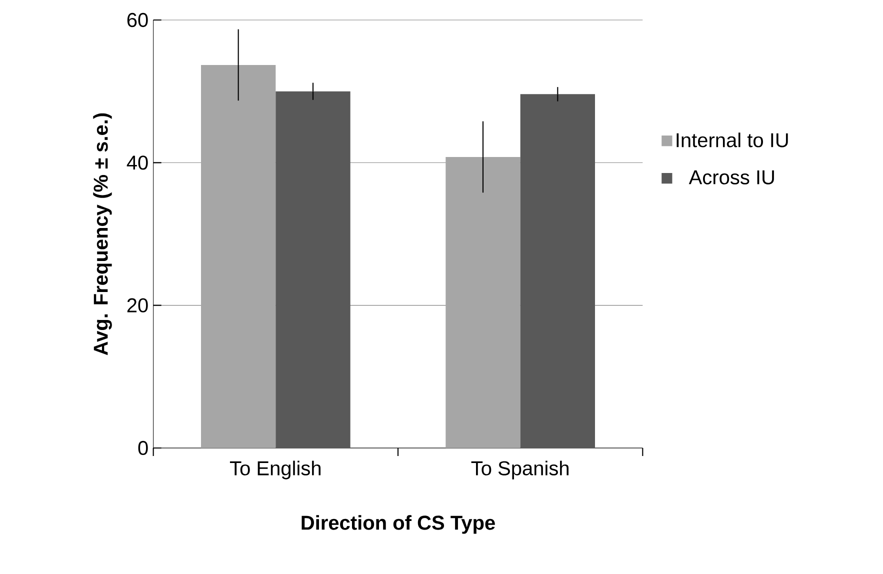 The height and width of the screenshot is (574, 883). What do you see at coordinates (732, 140) in the screenshot?
I see `legend-label: Internal to IU` at bounding box center [732, 140].